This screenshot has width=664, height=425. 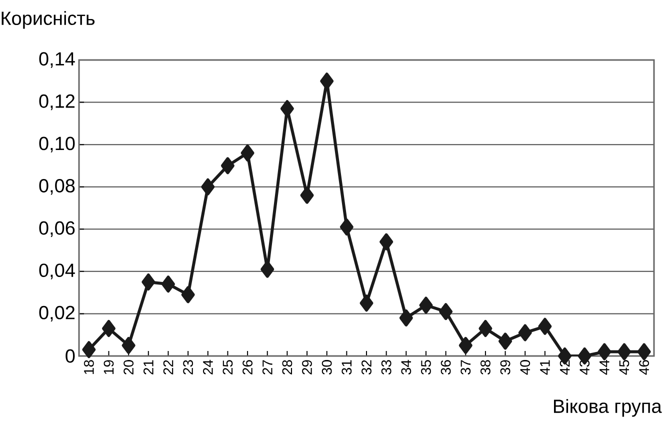 What do you see at coordinates (57, 60) in the screenshot?
I see `y-tick-label: 0,14` at bounding box center [57, 60].